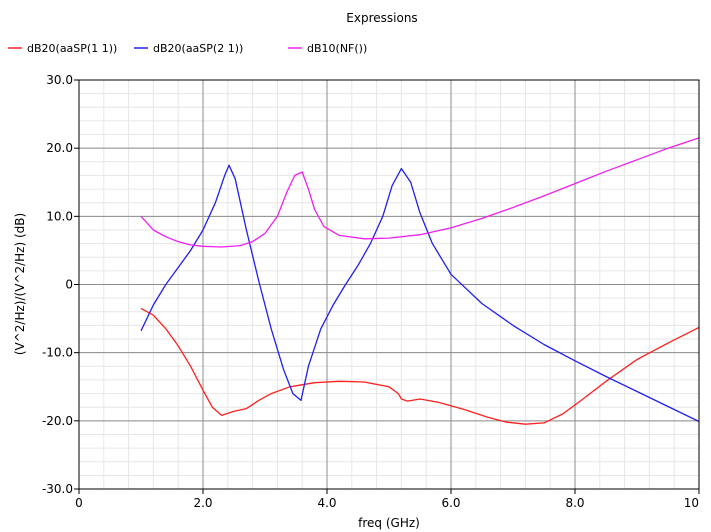 The height and width of the screenshot is (532, 711). I want to click on legend-label-1: dB20(aaSP(1 1)), so click(72, 48).